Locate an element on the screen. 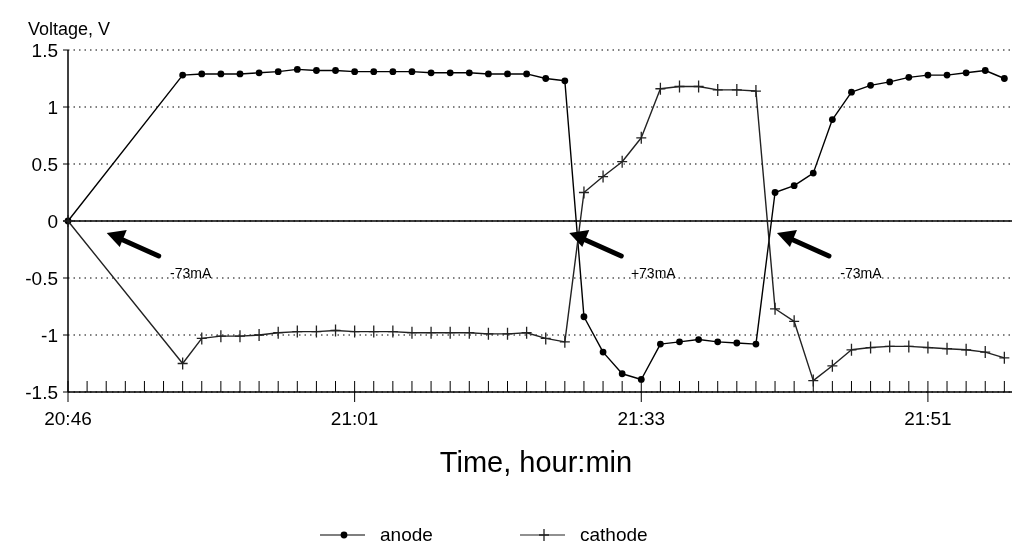 Image resolution: width=1012 pixels, height=555 pixels. x-tick-label: 20:46 is located at coordinates (68, 418).